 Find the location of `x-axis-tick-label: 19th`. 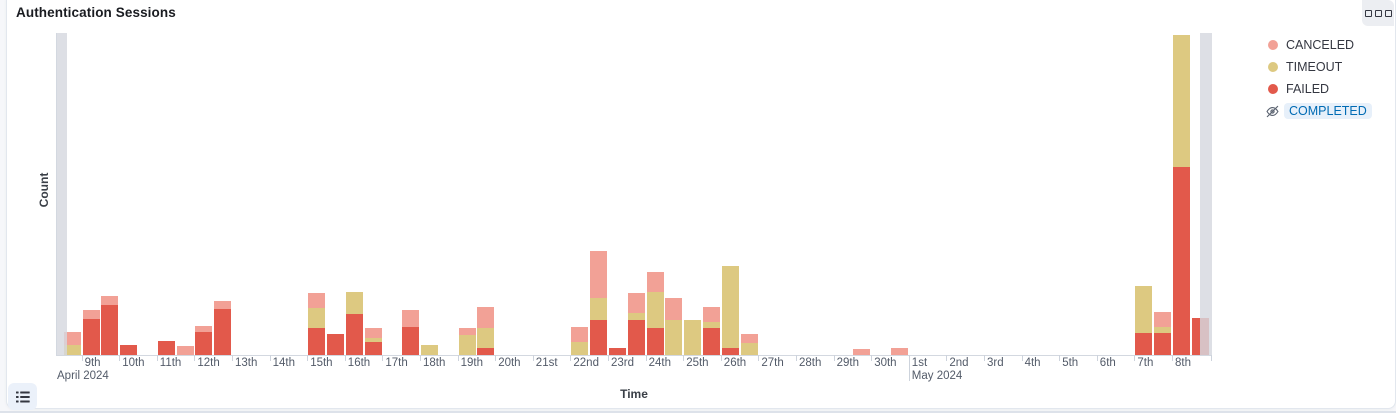

x-axis-tick-label: 19th is located at coordinates (471, 363).